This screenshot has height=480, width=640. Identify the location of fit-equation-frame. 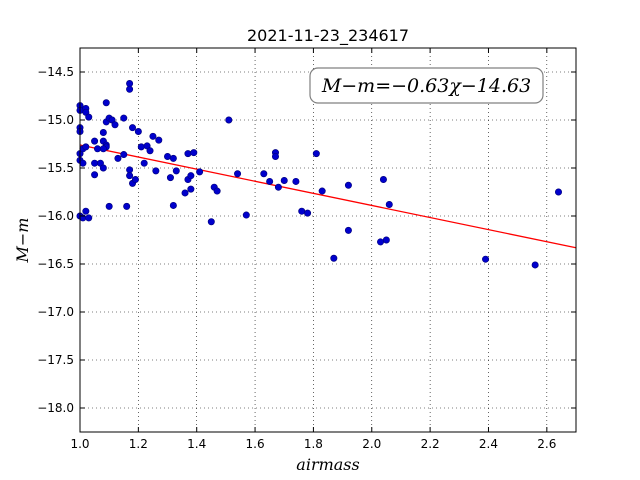
(426, 85).